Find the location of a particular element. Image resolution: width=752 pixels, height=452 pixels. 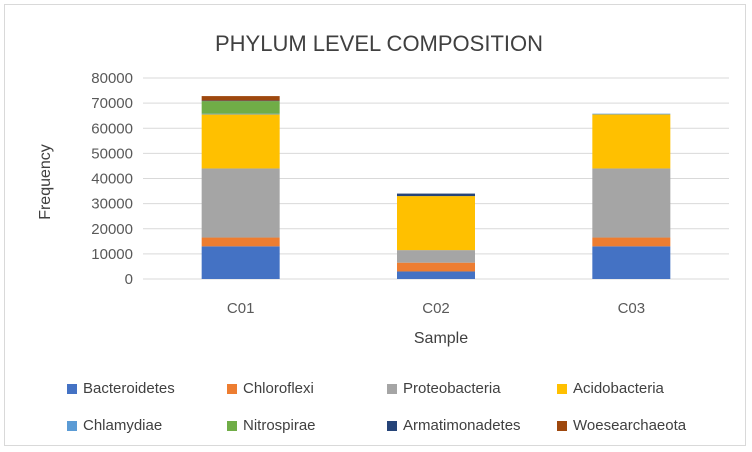

legend-item: Woesearchaeota is located at coordinates (621, 425).